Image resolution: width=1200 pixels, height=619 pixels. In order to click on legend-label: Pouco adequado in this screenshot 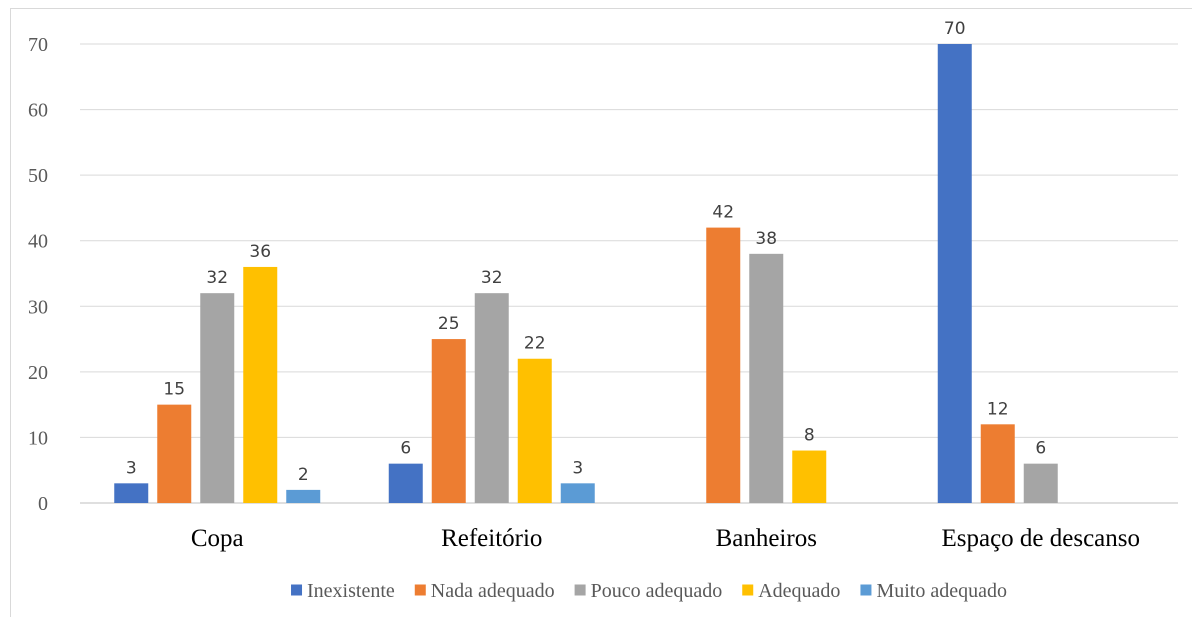, I will do `click(657, 591)`.